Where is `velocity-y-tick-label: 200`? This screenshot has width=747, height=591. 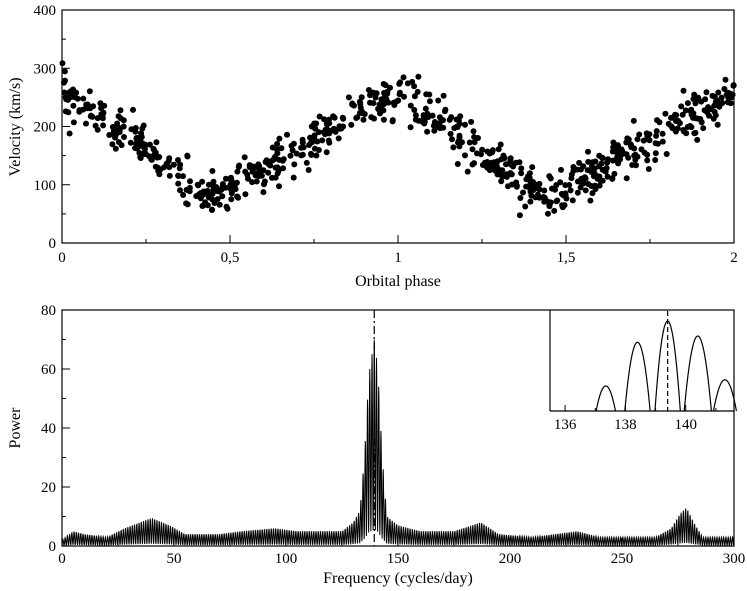 velocity-y-tick-label: 200 is located at coordinates (45, 128).